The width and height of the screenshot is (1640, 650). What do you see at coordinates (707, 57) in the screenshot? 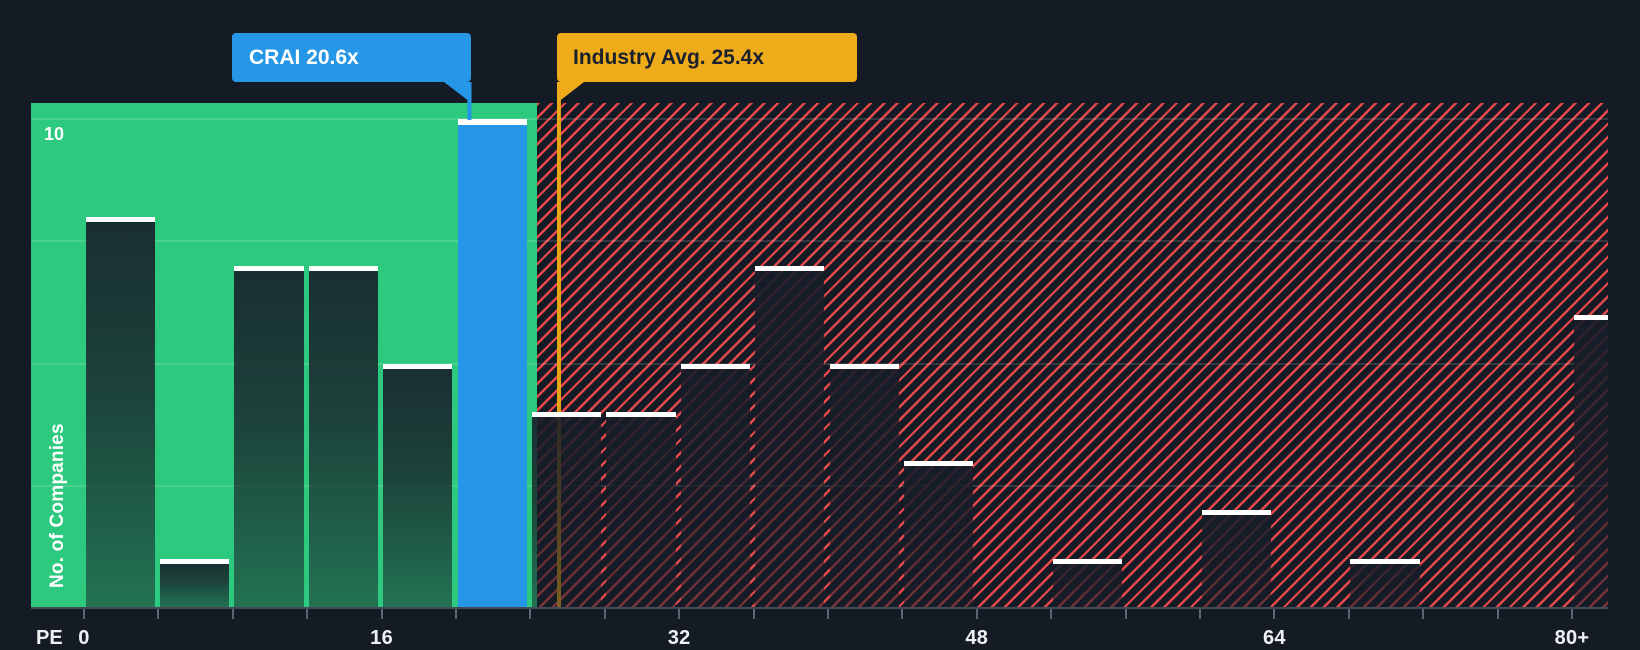
I see `industry-average-callout: Industry Avg. 25.4x` at bounding box center [707, 57].